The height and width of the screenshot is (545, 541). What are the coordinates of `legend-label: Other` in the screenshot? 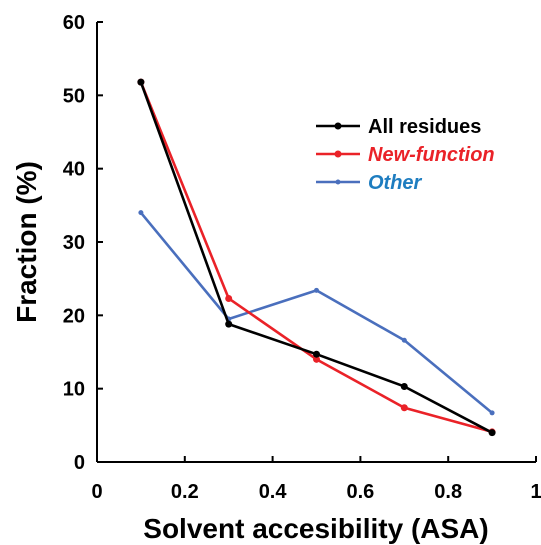 It's located at (395, 183).